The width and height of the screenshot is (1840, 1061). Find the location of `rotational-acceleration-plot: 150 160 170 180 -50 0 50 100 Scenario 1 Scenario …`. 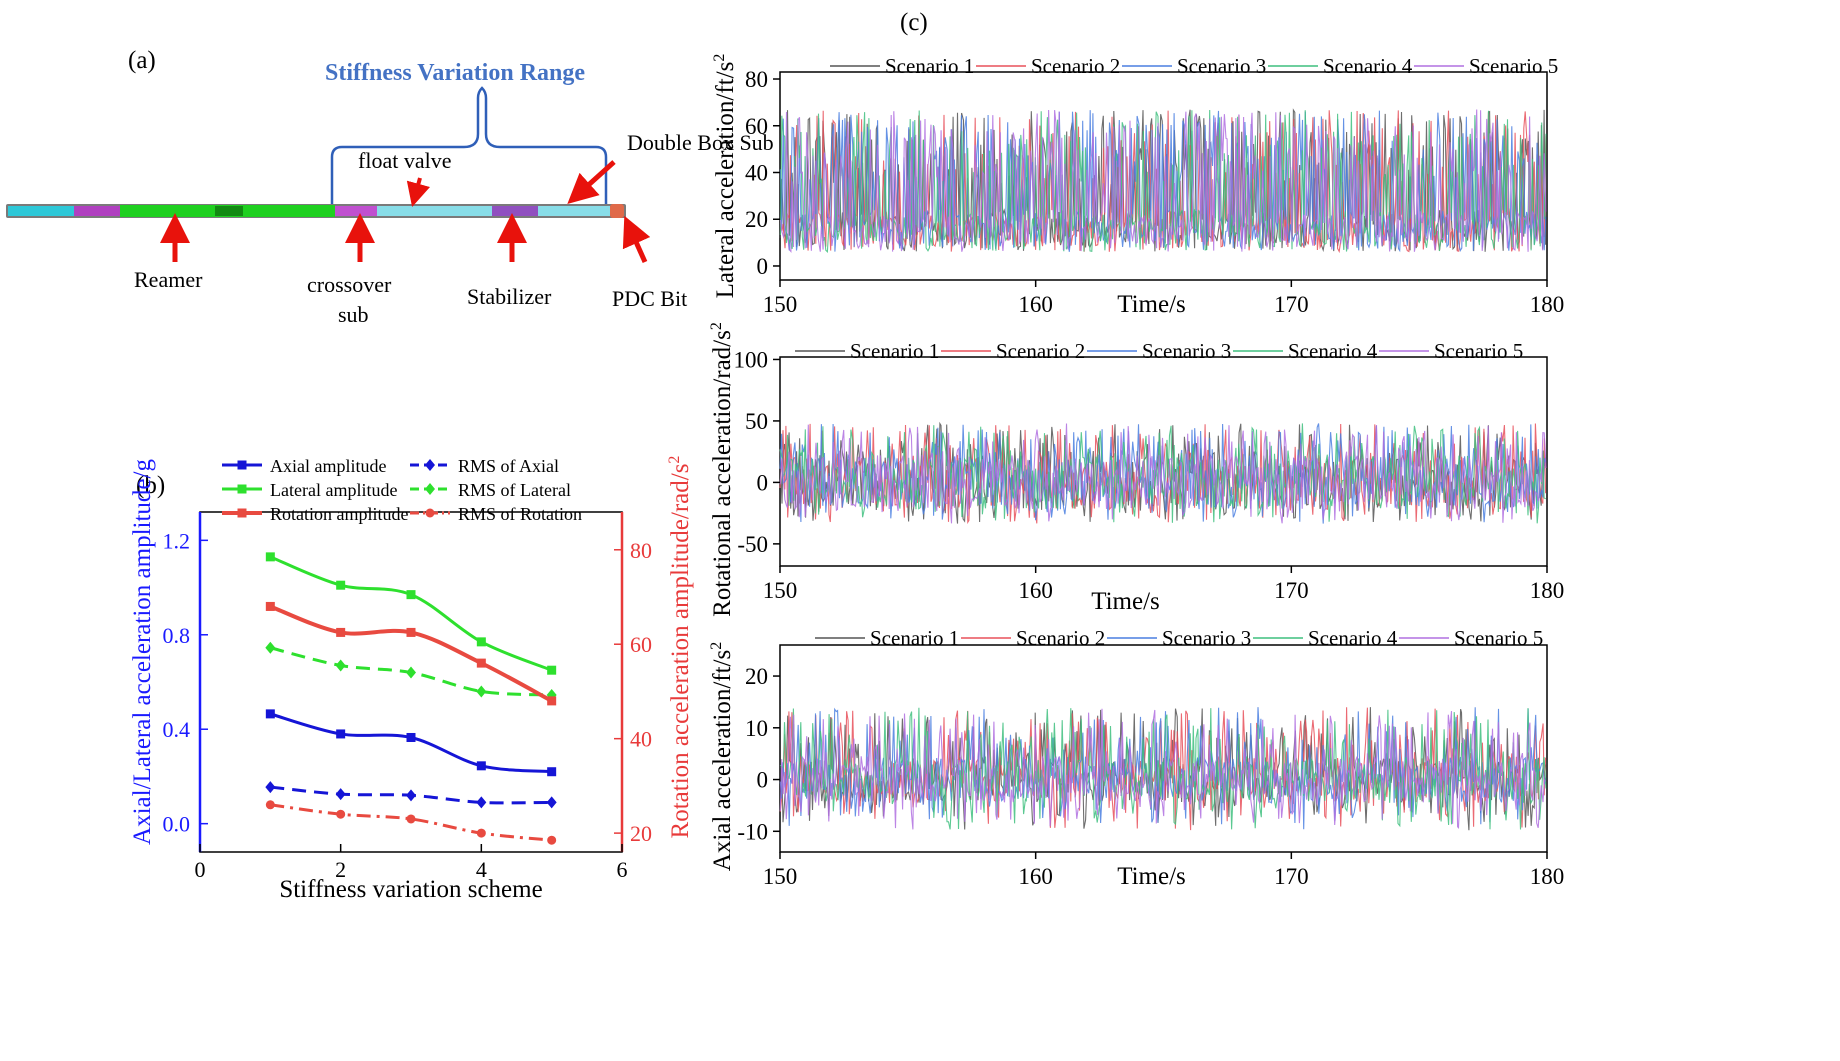

rotational-acceleration-plot: 150 160 170 180 -50 0 50 100 Scenario 1 Scenario … is located at coordinates (1136, 469).